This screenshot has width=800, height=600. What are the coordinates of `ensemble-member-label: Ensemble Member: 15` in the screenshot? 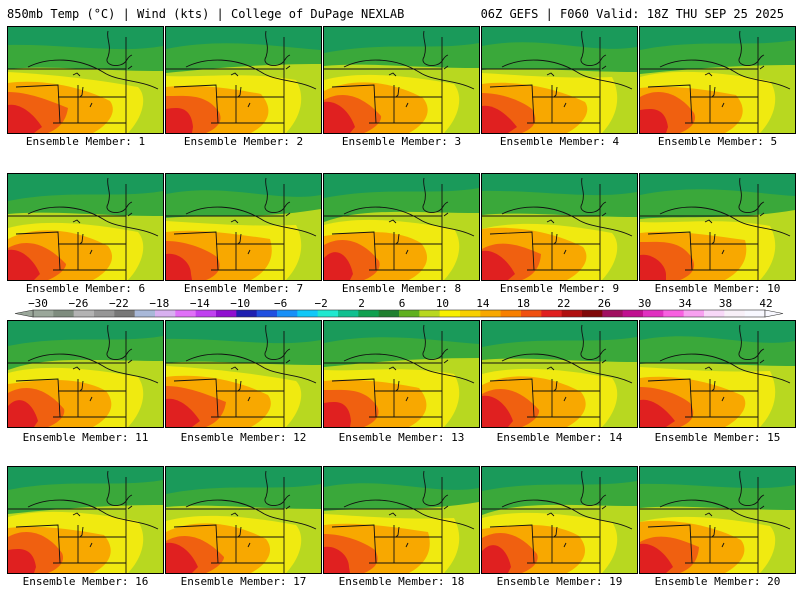 It's located at (717, 437).